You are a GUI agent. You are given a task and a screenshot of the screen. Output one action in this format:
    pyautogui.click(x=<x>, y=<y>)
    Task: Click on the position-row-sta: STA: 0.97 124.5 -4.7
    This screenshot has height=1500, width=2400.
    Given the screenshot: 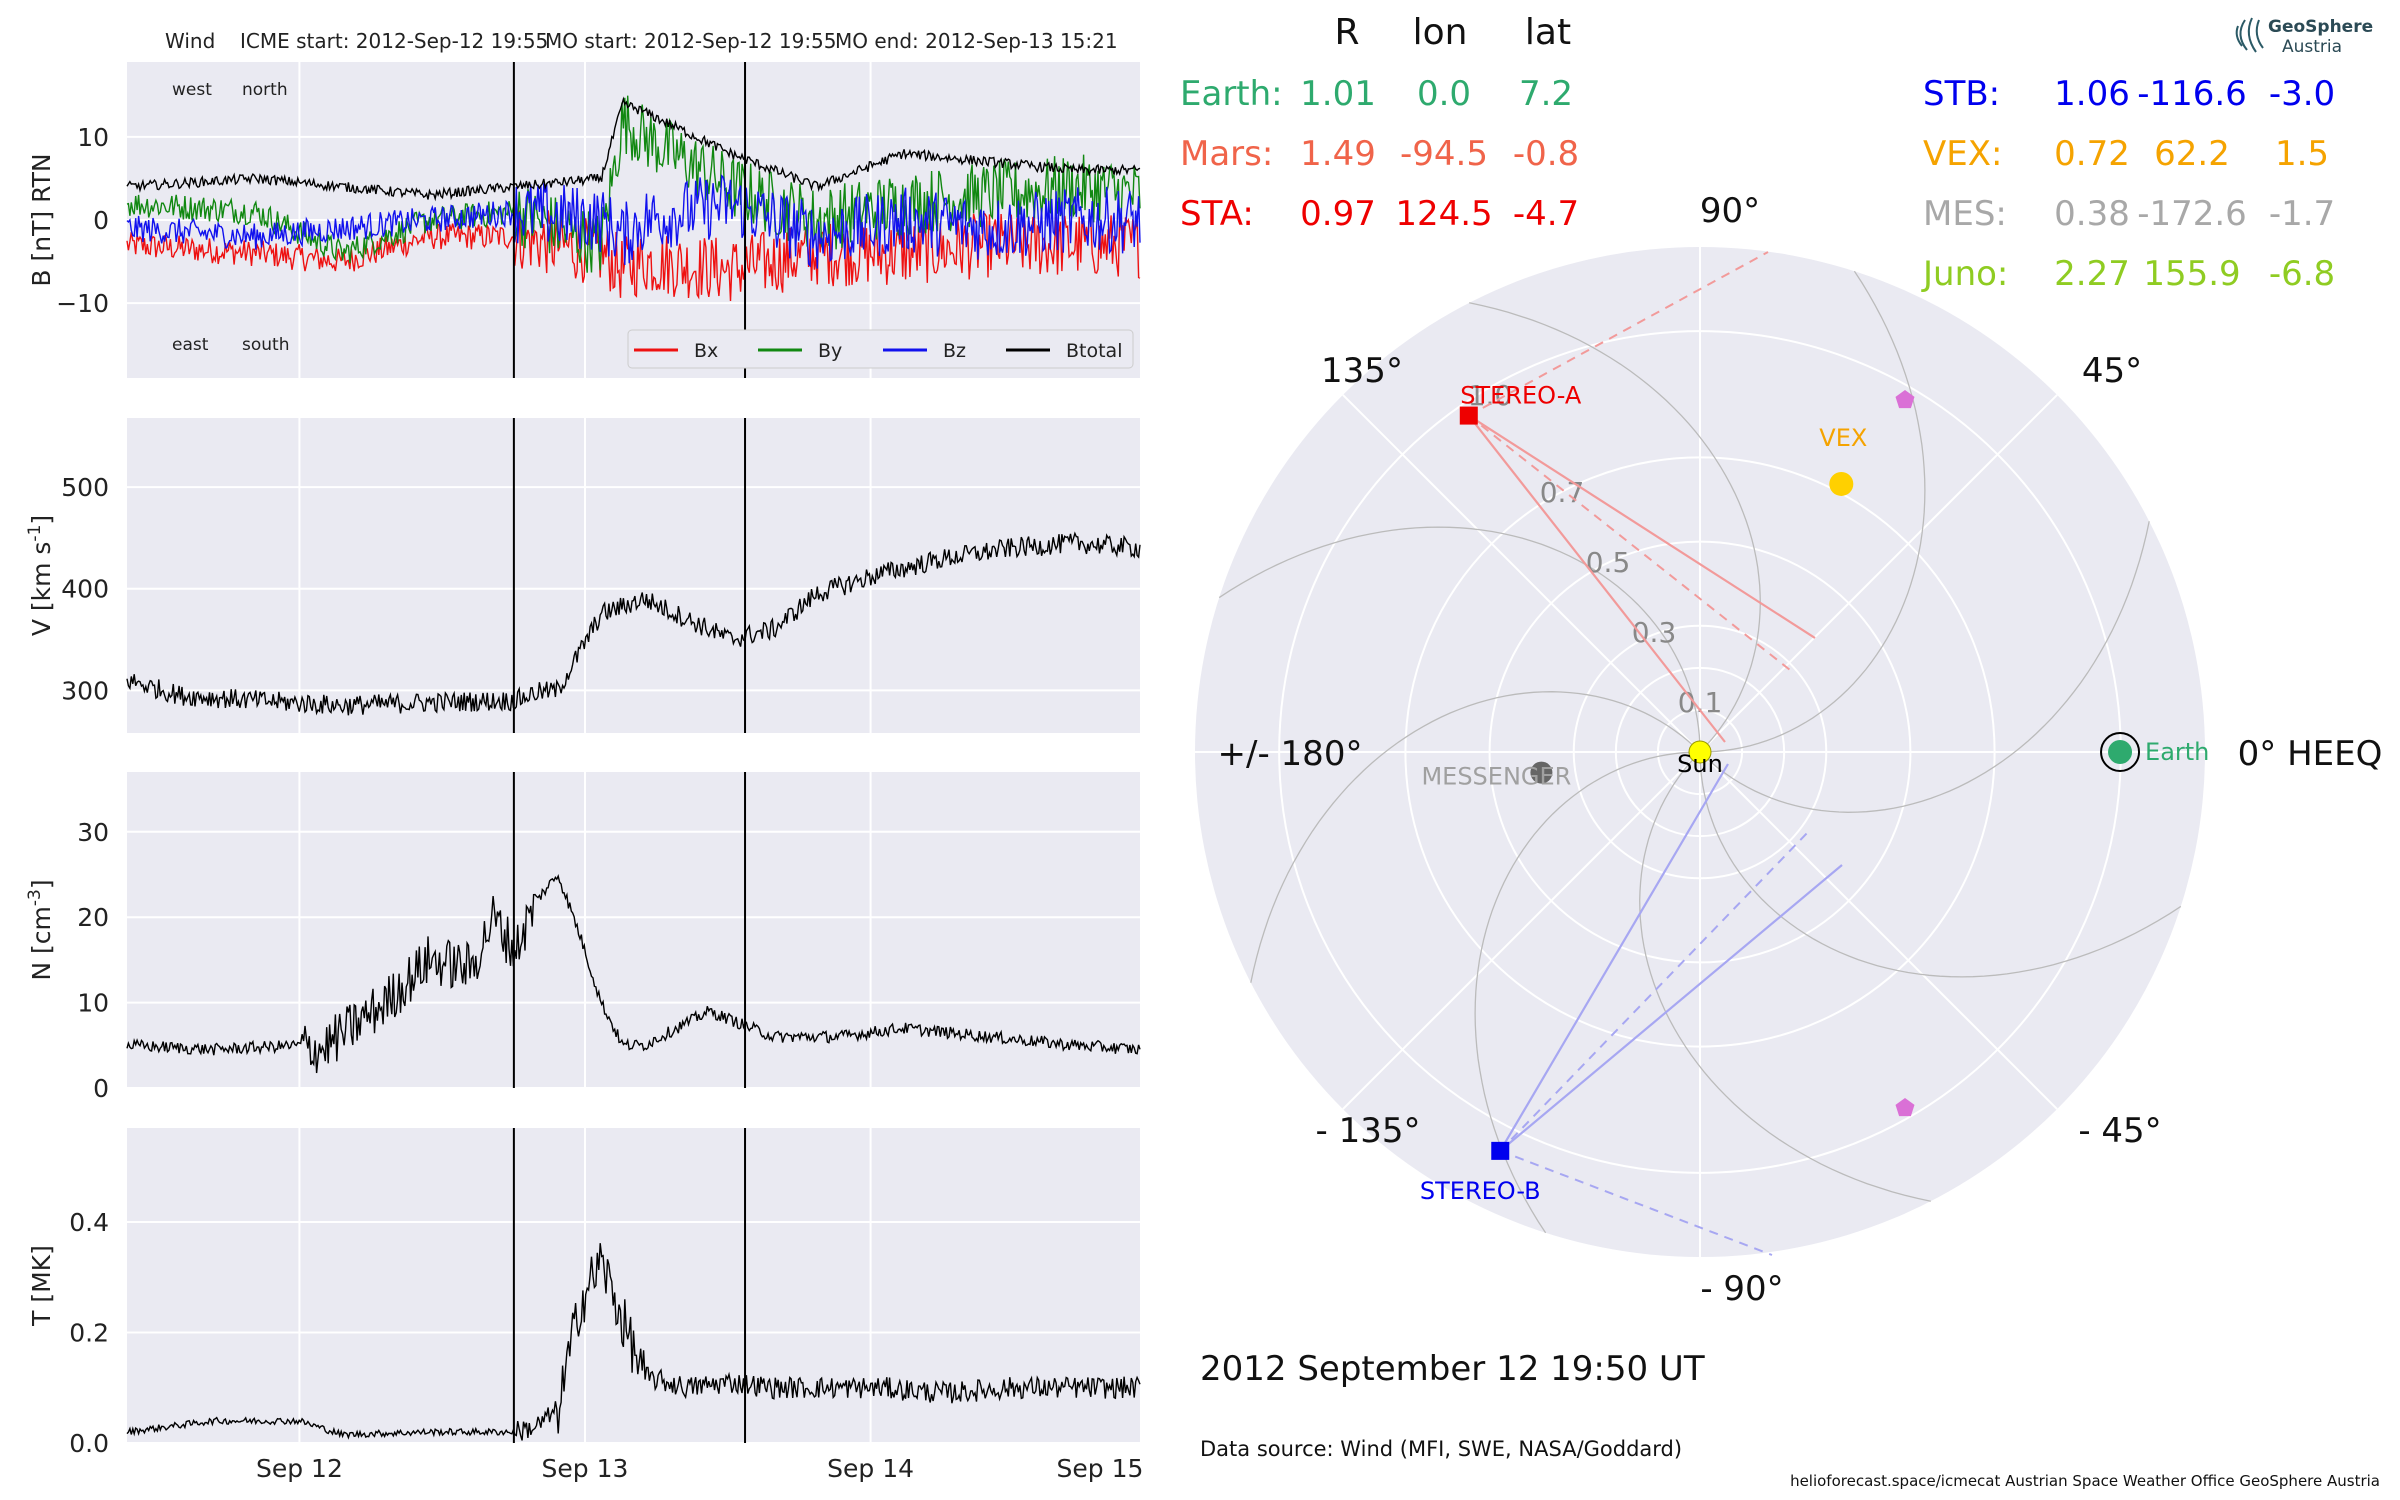 What is the action you would take?
    pyautogui.click(x=1379, y=214)
    